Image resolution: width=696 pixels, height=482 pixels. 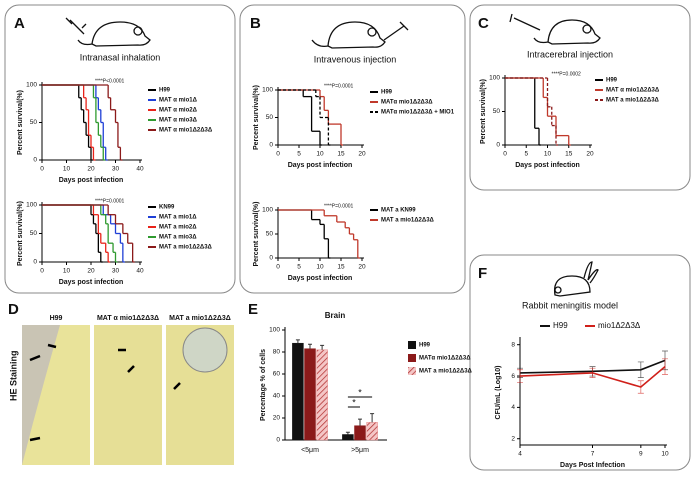 I want to click on panel-title: Rabbit meningitis model, so click(x=570, y=305).